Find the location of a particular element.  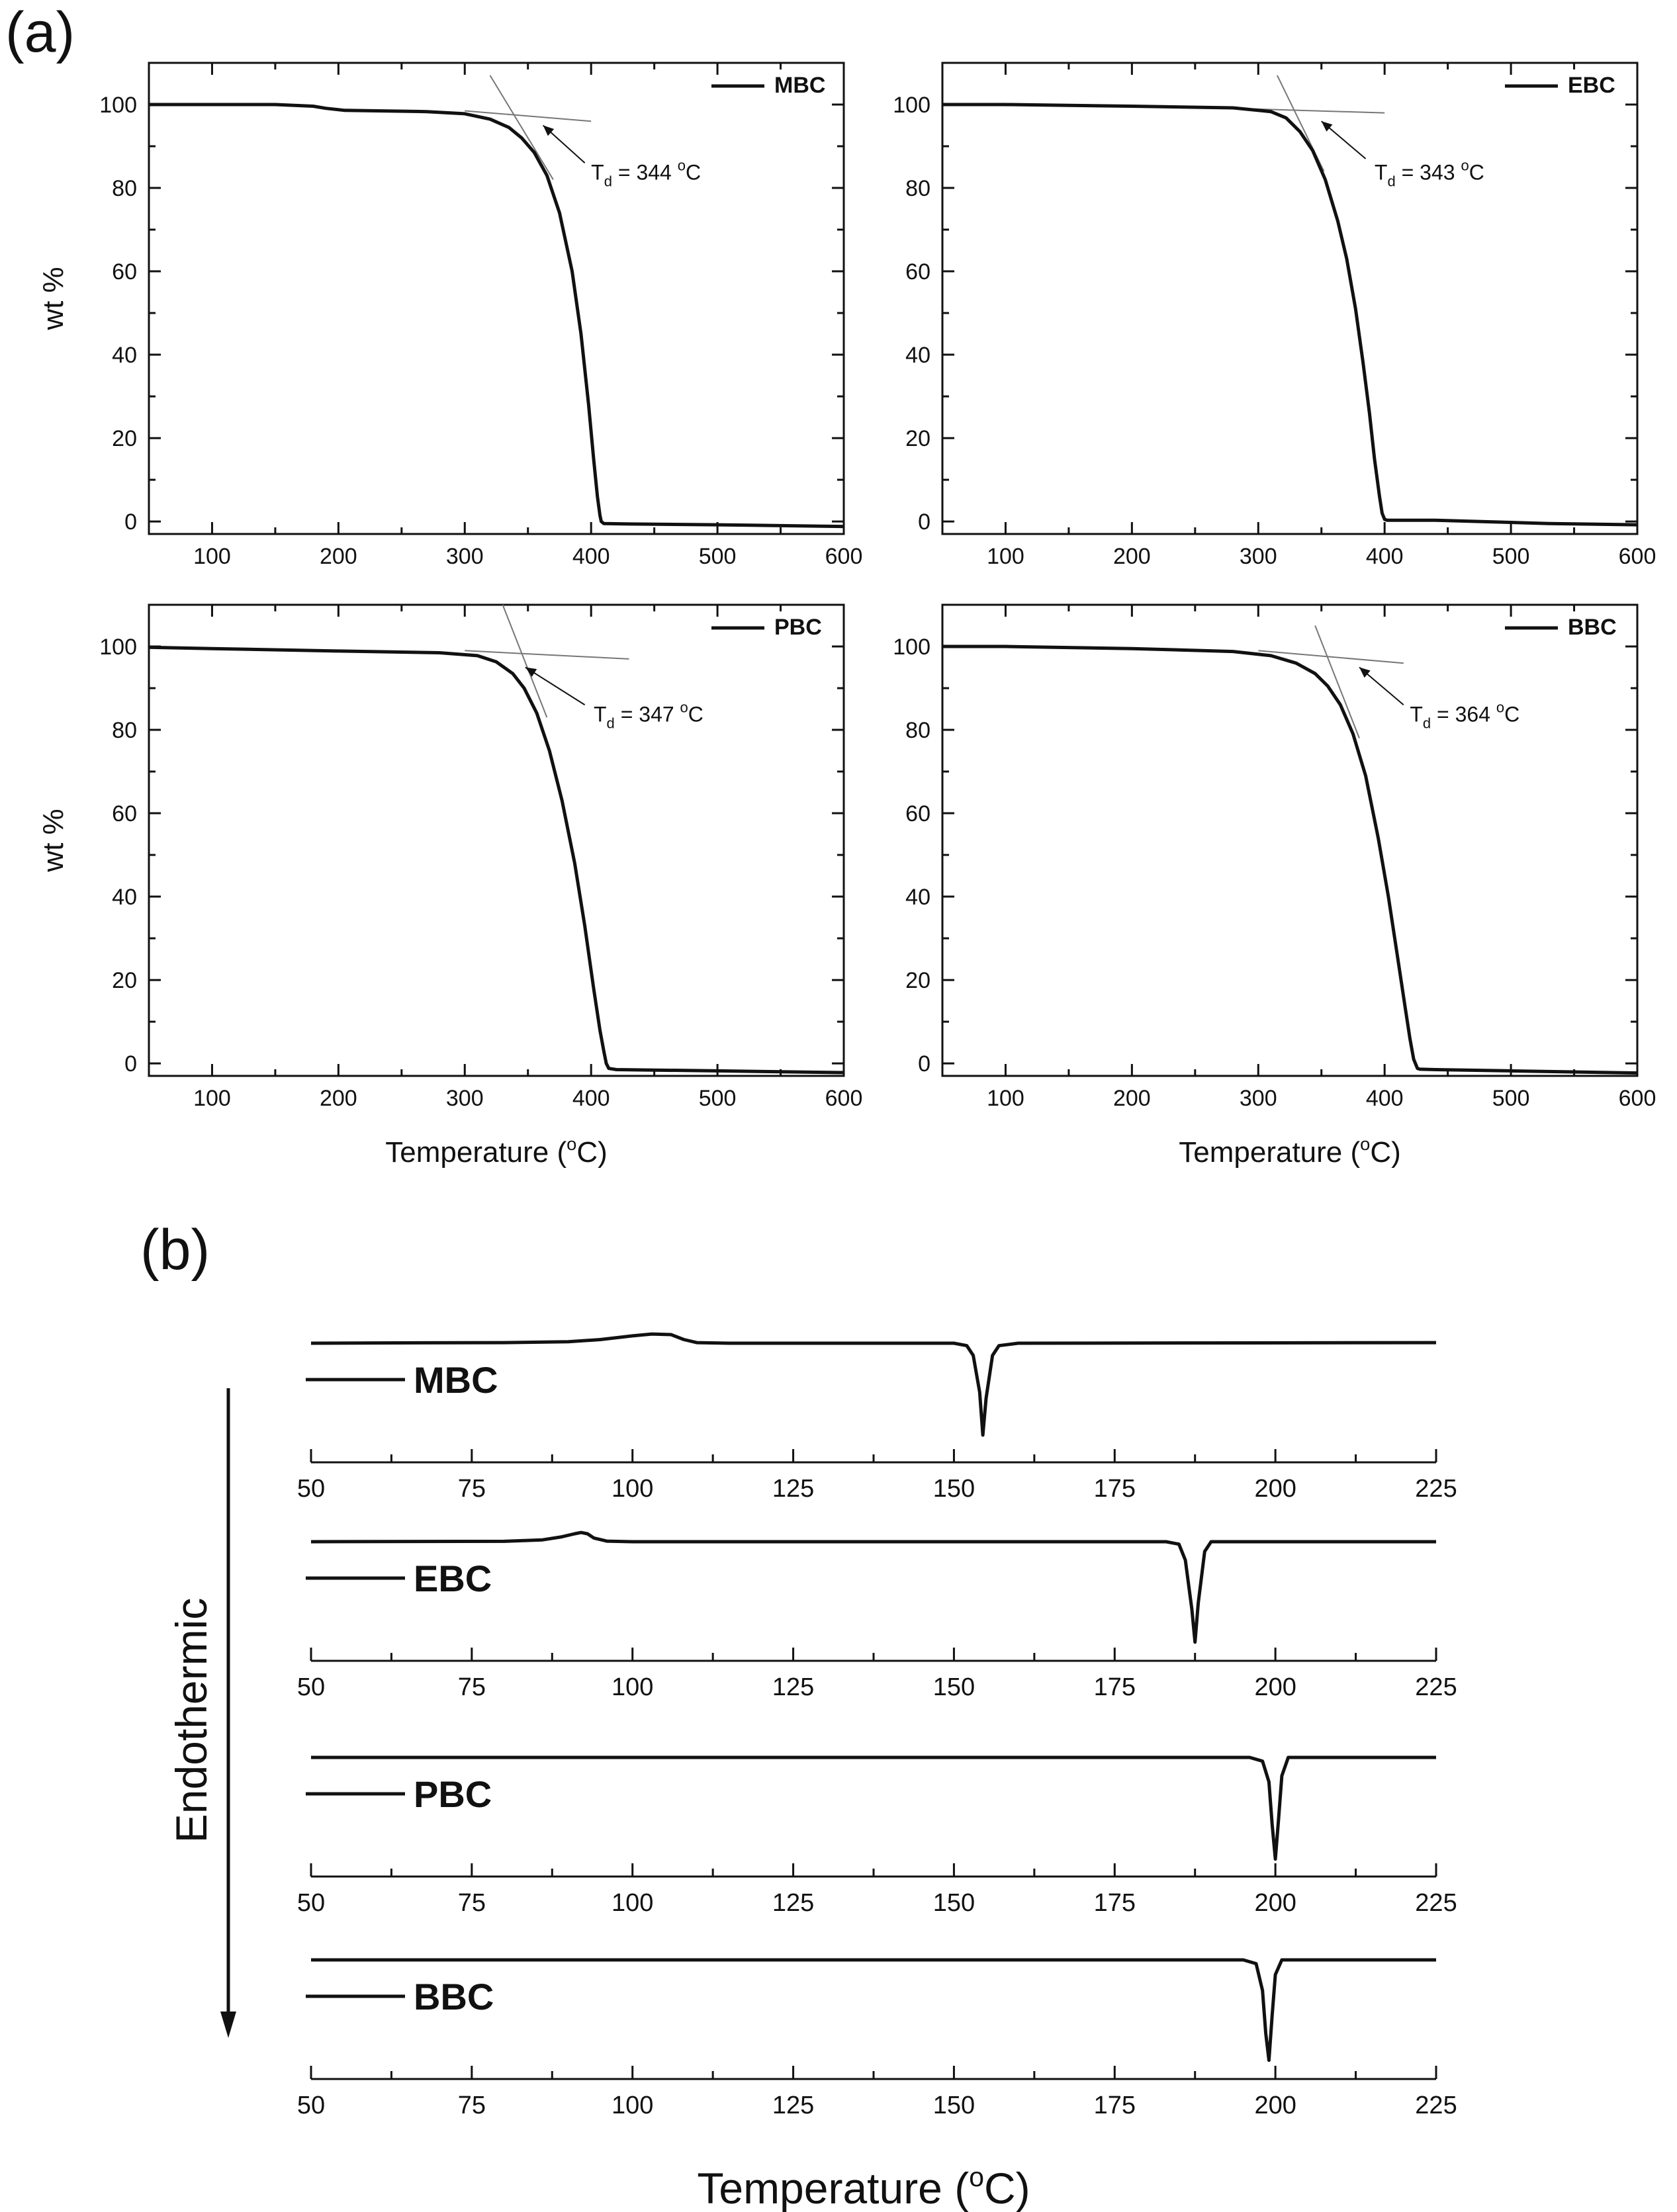

tga-mbc-y-tick-label: 80 is located at coordinates (124, 188).